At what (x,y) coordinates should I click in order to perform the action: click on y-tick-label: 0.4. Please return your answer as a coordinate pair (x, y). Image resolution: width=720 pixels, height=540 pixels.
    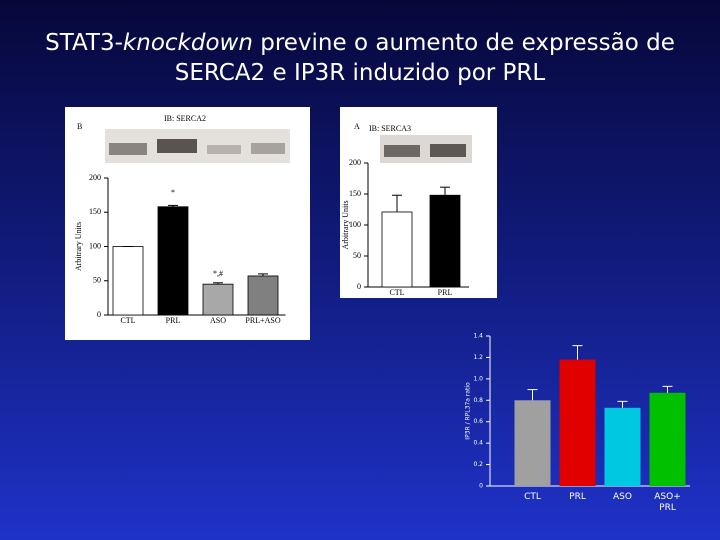
    Looking at the image, I should click on (478, 443).